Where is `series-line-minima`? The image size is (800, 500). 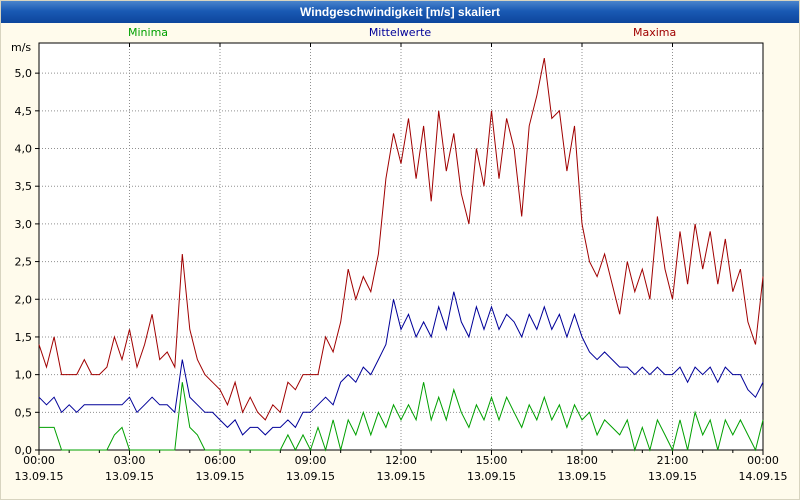 series-line-minima is located at coordinates (401, 417).